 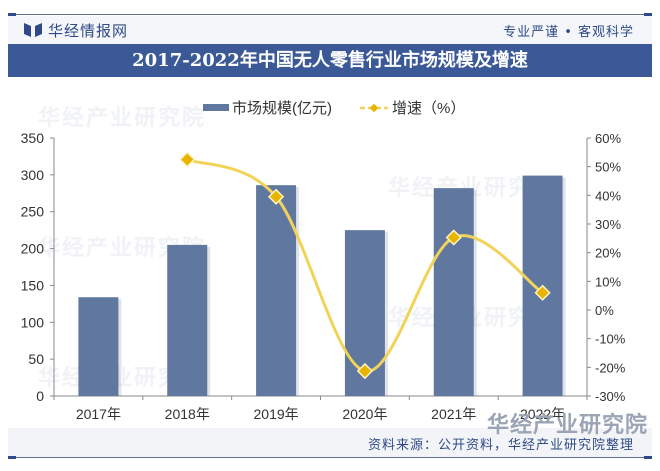 I want to click on legend-bar-swatch, so click(x=216, y=107).